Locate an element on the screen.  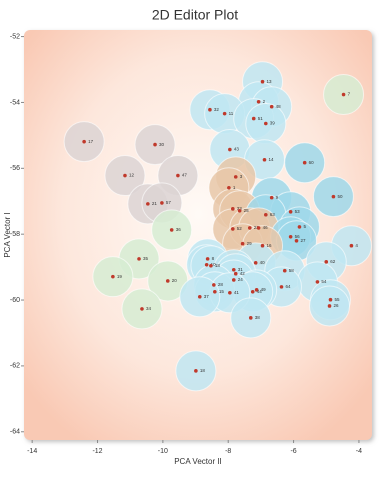
point-label: 28 is located at coordinates (221, 284).